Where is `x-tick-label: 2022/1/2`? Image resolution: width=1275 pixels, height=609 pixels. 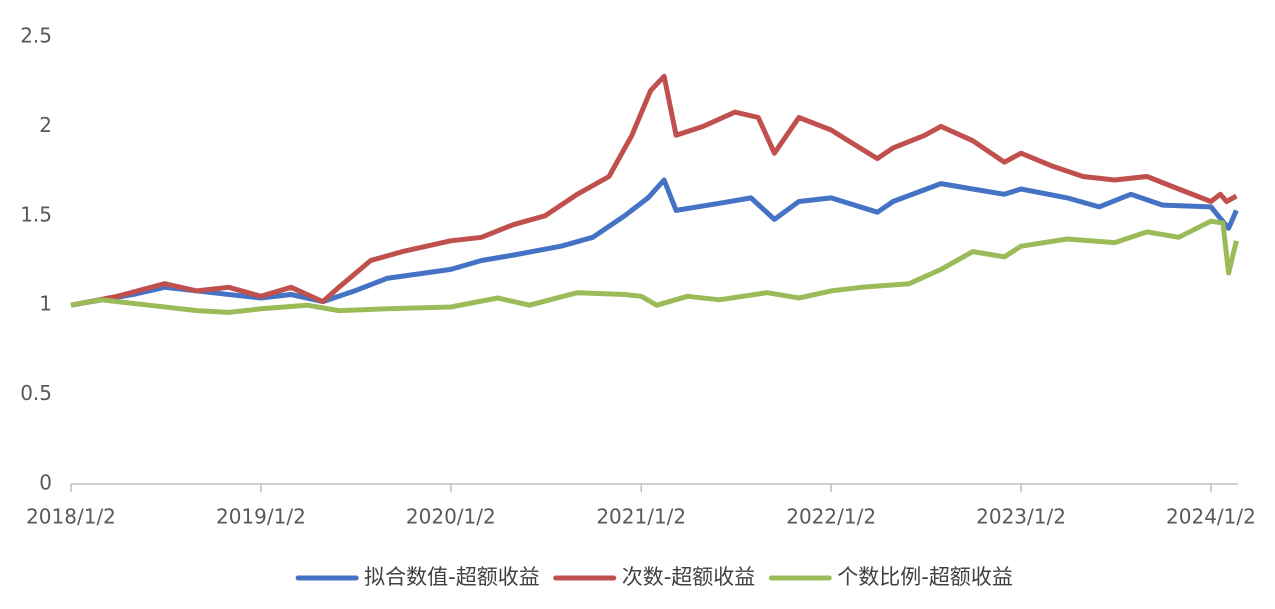
x-tick-label: 2022/1/2 is located at coordinates (831, 517).